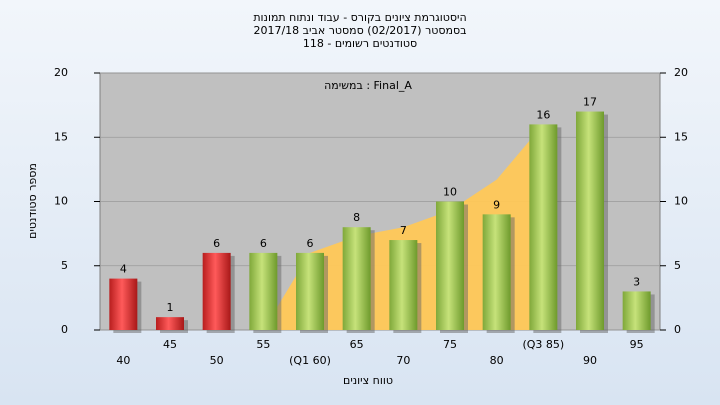 Image resolution: width=720 pixels, height=405 pixels. Describe the element at coordinates (496, 204) in the screenshot. I see `value-label: 9` at that location.